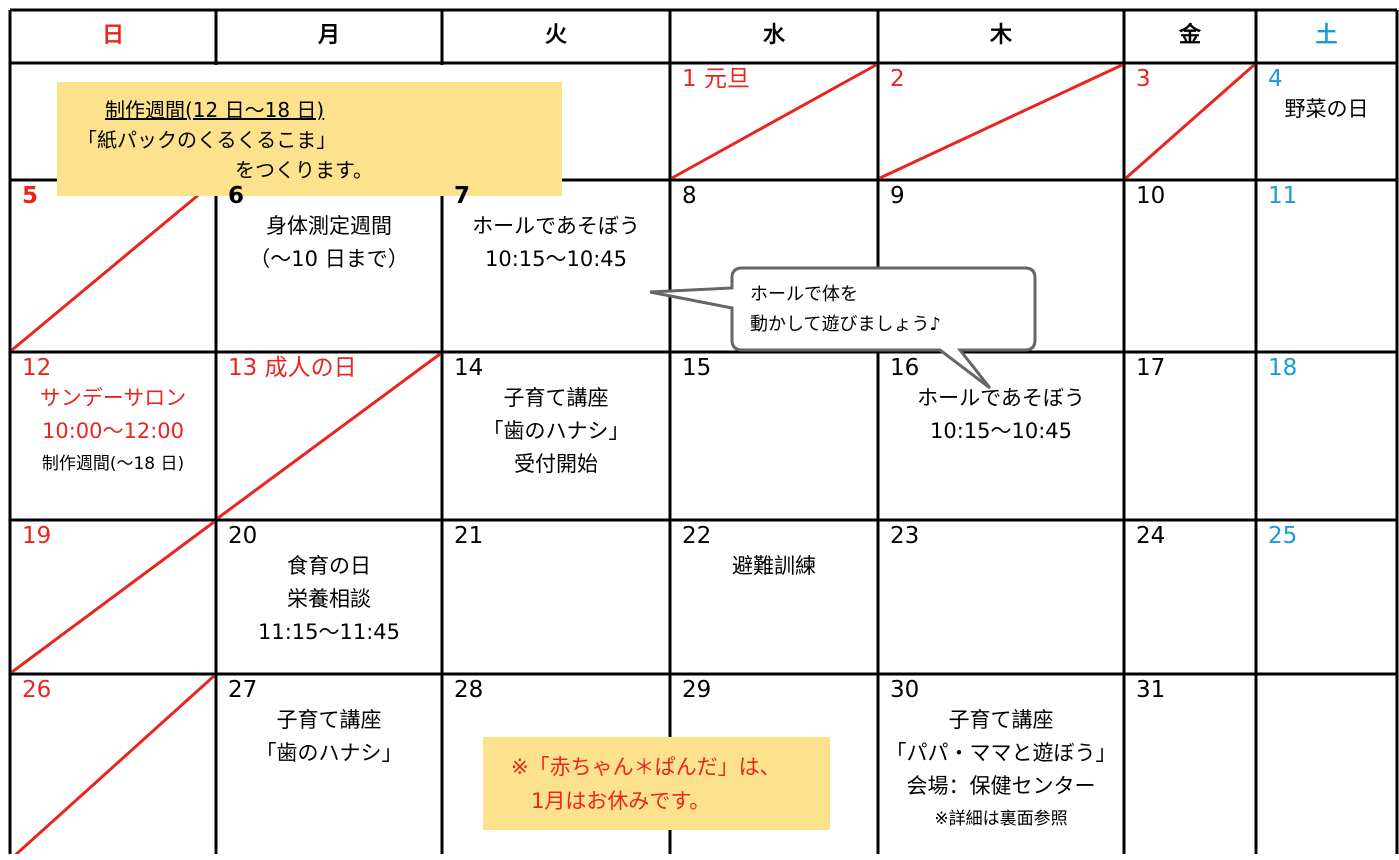 The height and width of the screenshot is (860, 1399). I want to click on note-title: 制作週間(12 日～18 日), so click(215, 110).